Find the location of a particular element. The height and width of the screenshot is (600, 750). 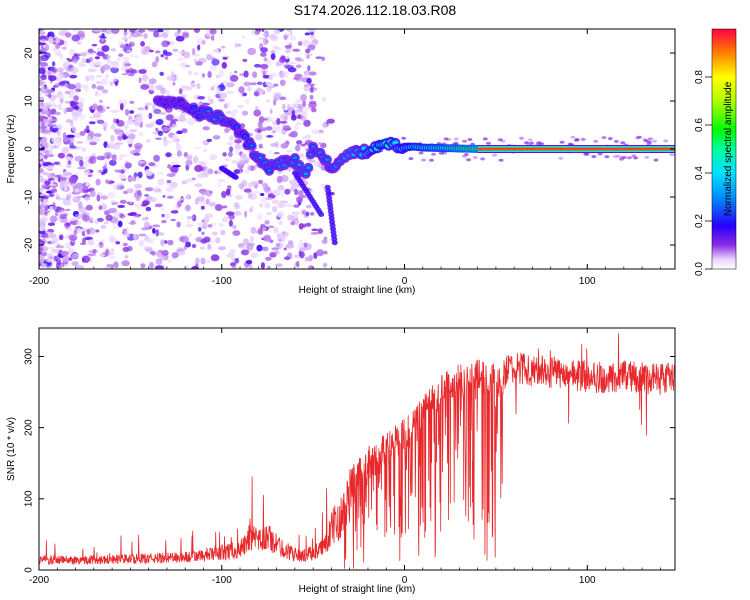

x-tick-label: -200 is located at coordinates (39, 580).